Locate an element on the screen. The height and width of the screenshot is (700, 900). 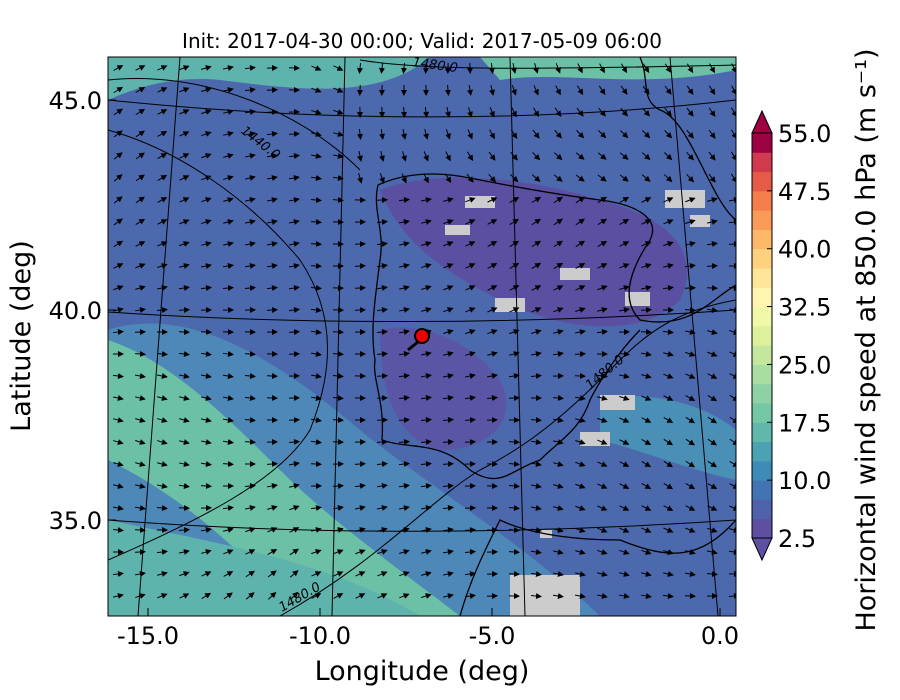
colorbar-tick-label: 10.0 is located at coordinates (804, 481).